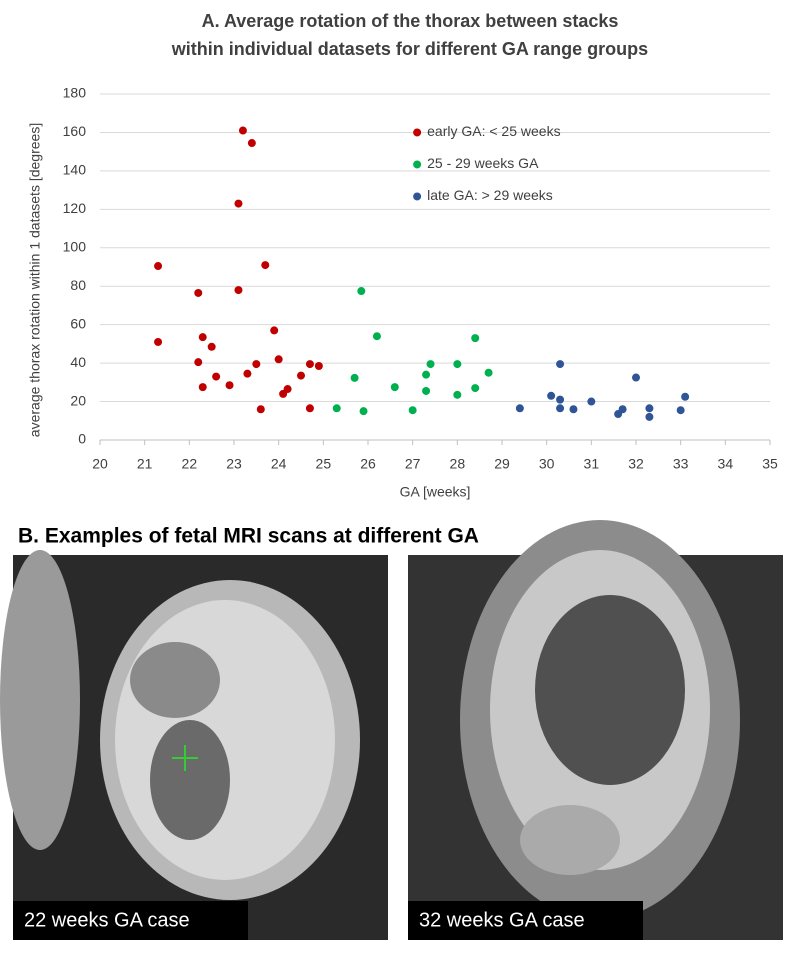 This screenshot has height=958, width=800. Describe the element at coordinates (636, 464) in the screenshot. I see `x-tick-label: 32` at that location.